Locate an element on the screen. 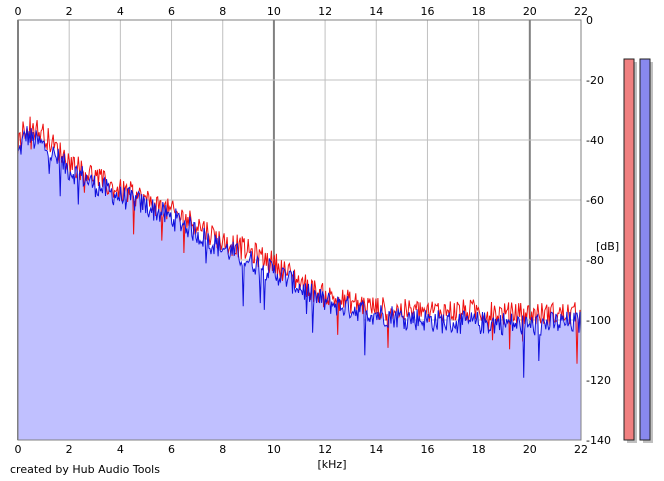  x-tick-label-top: 2 is located at coordinates (69, 11).